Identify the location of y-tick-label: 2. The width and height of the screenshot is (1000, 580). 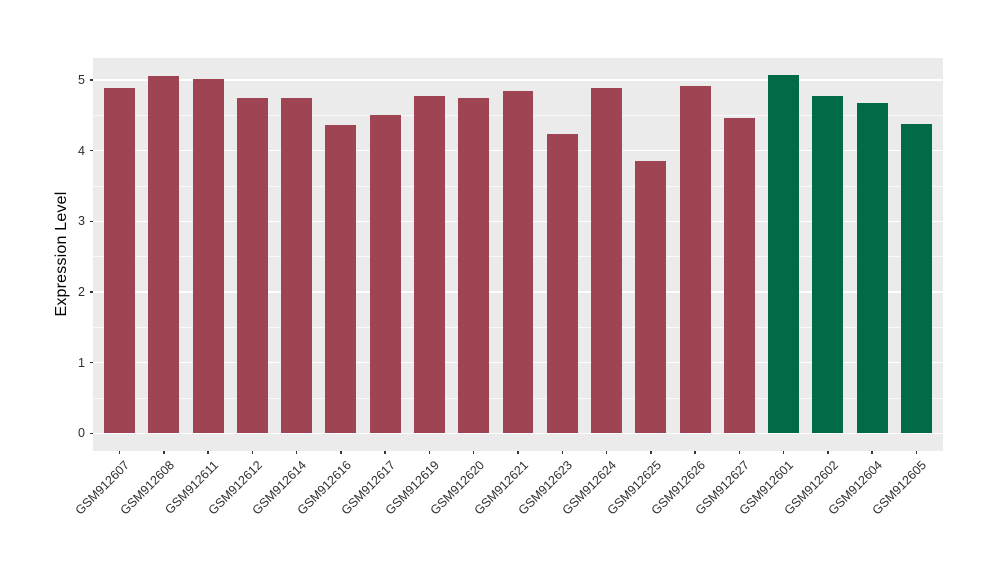
(81, 291).